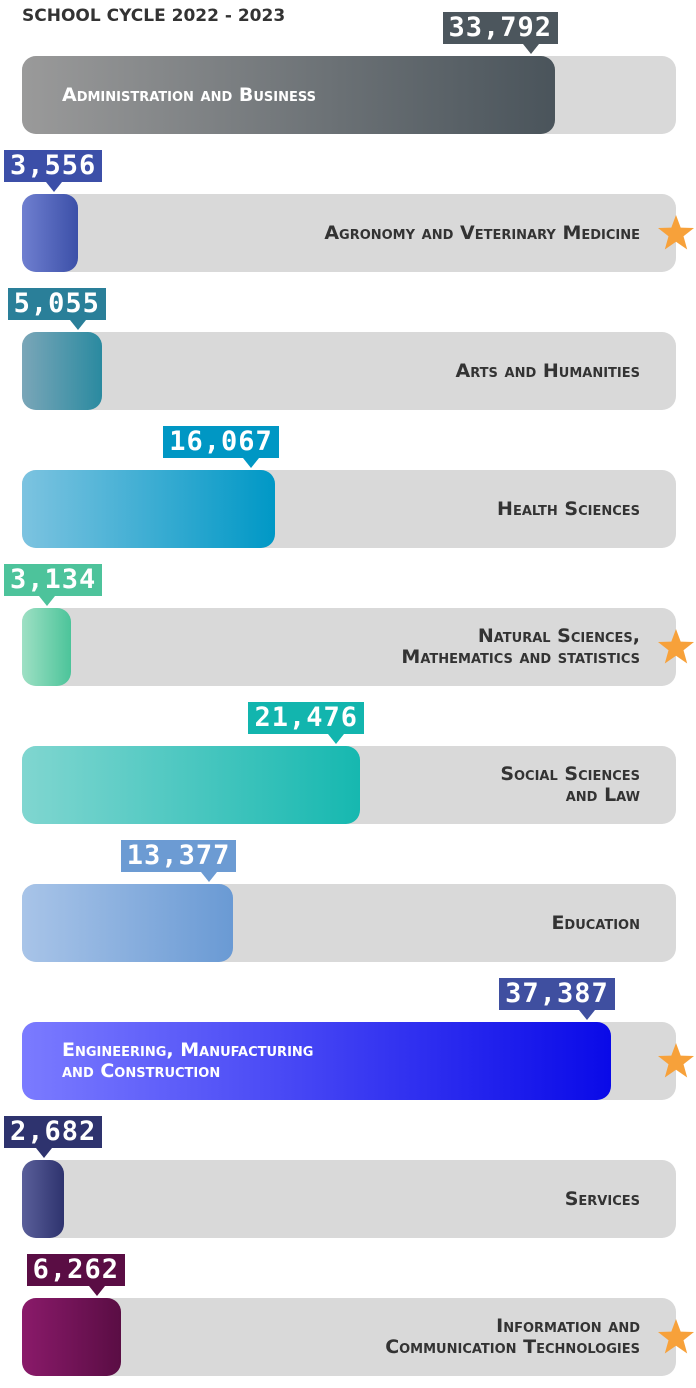 The image size is (696, 1388). Describe the element at coordinates (482, 232) in the screenshot. I see `category-label: Agronomy and Veterinary Medicine` at that location.